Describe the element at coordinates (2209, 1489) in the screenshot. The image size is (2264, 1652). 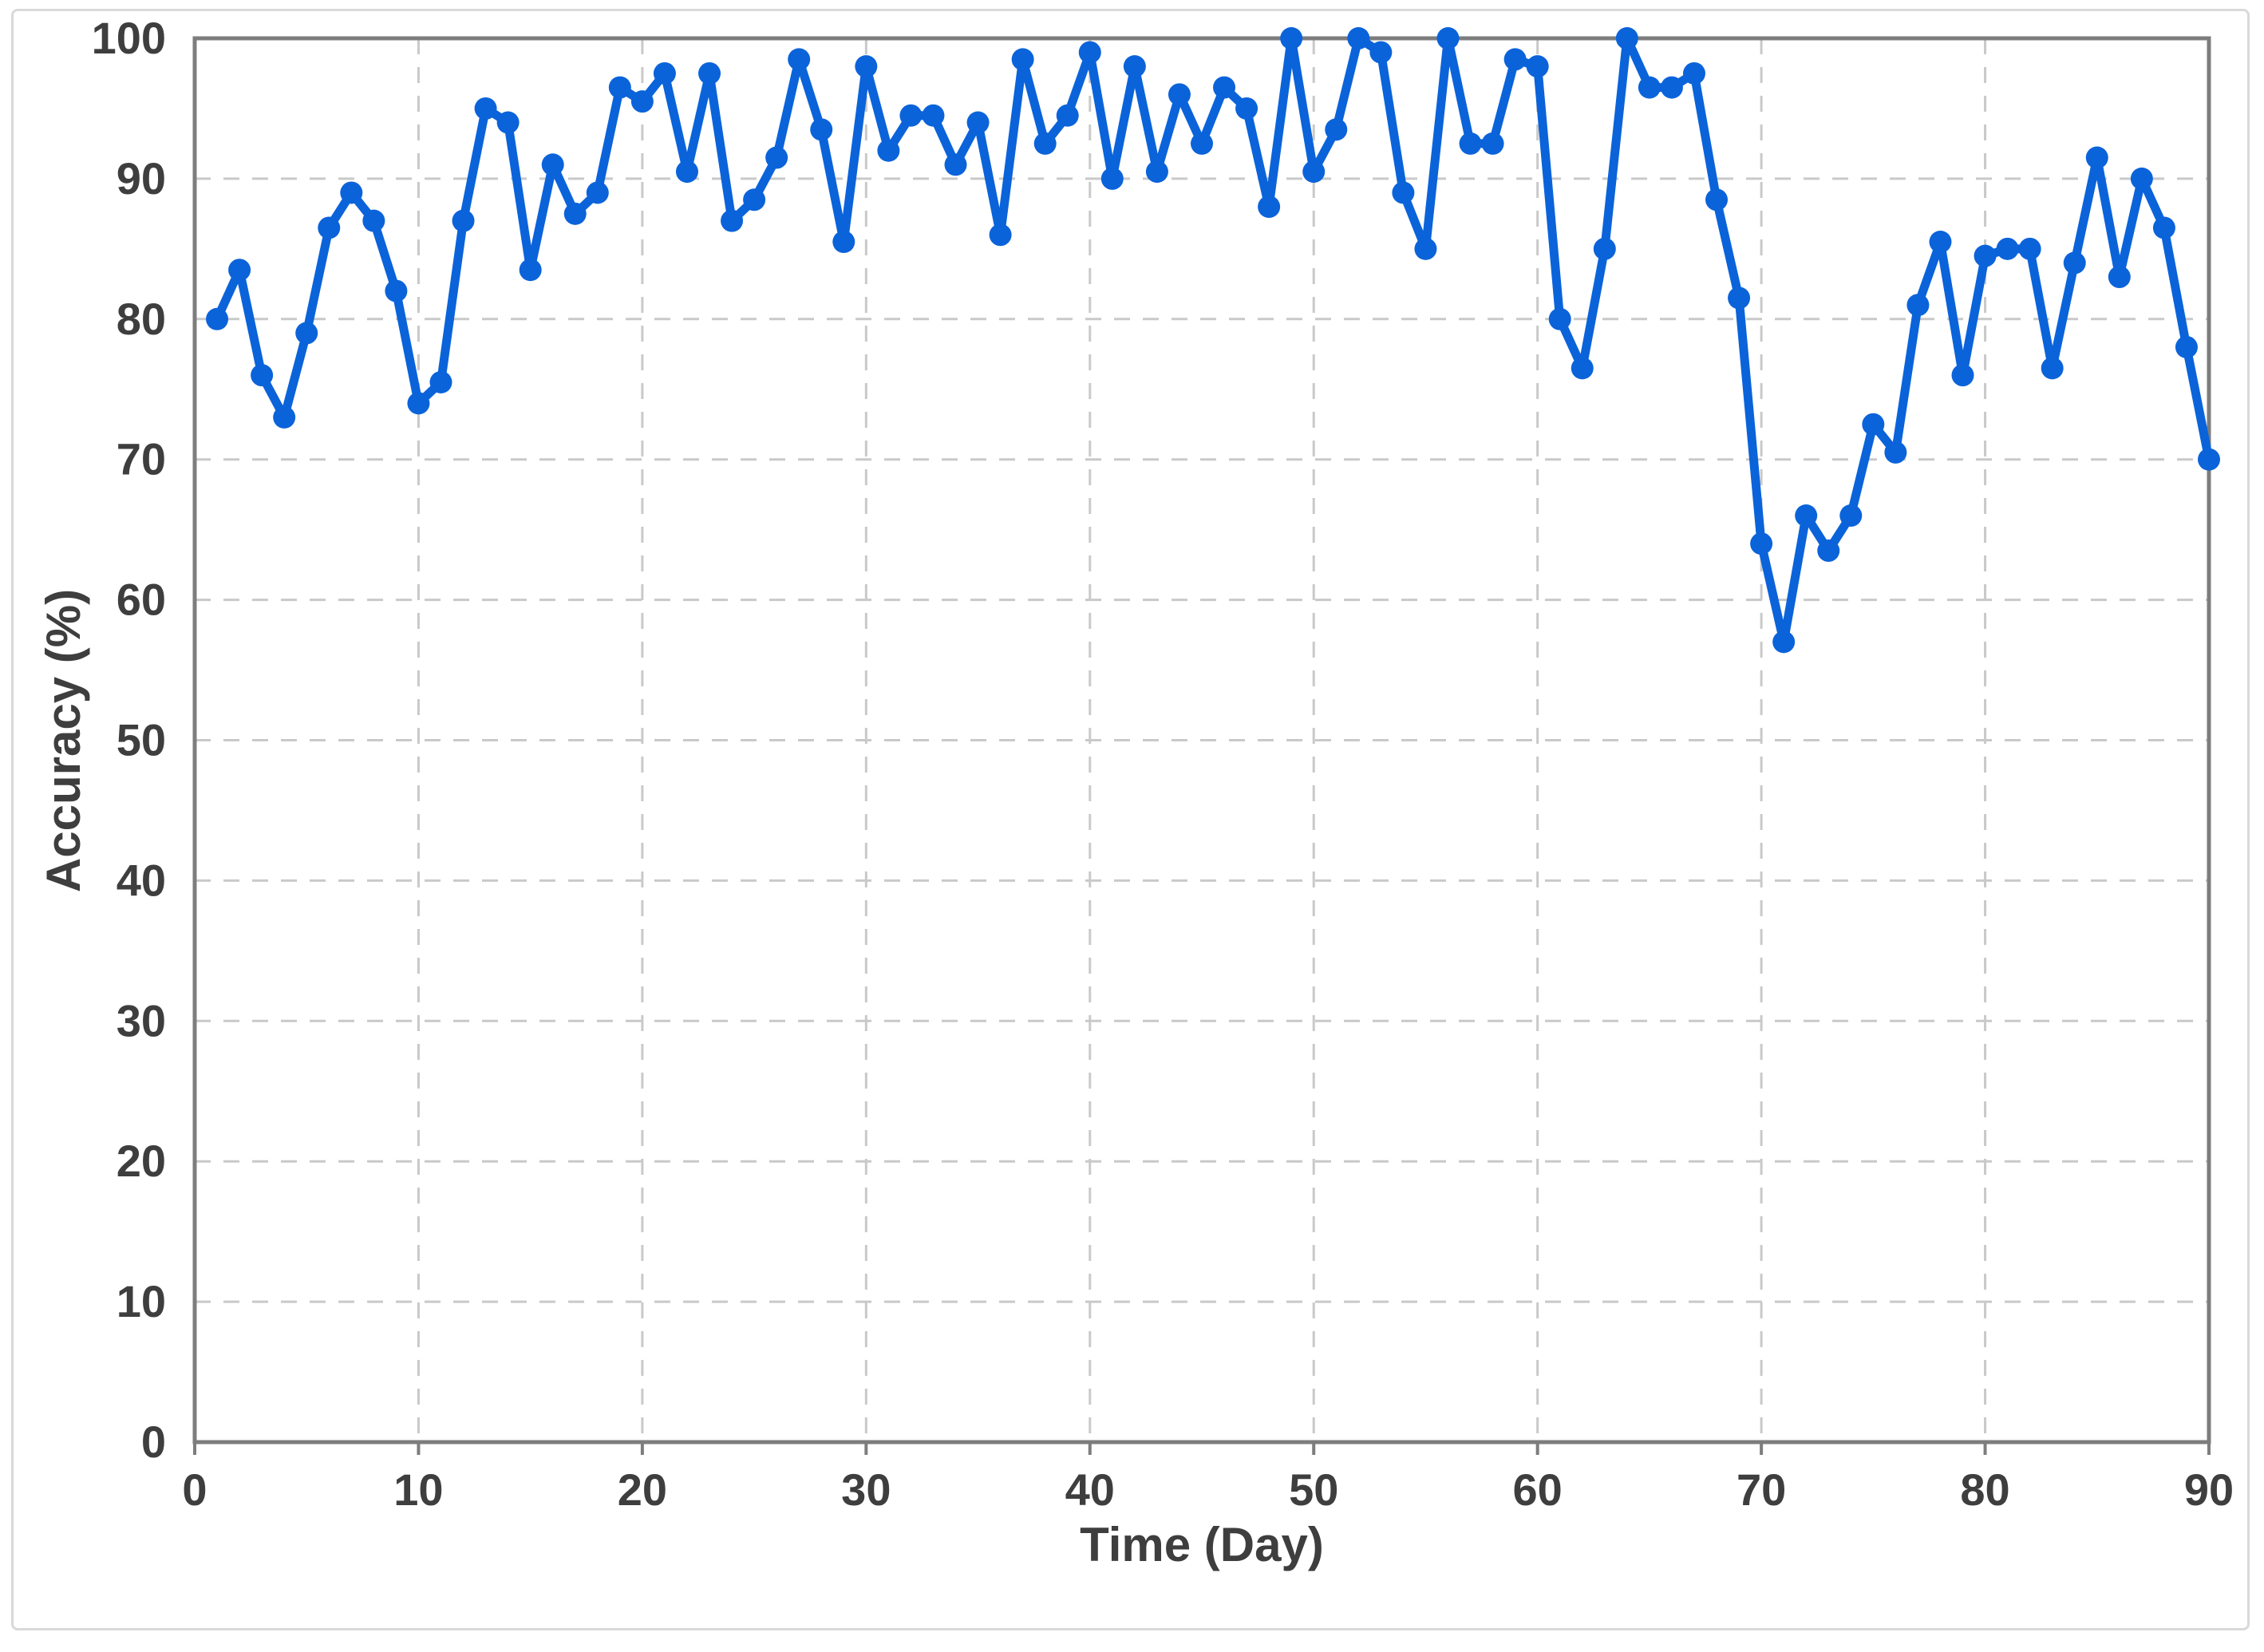
I see `x-tick-label: 90` at that location.